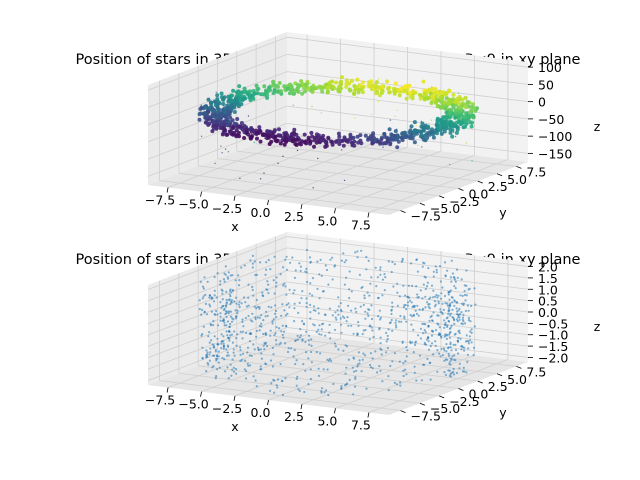  What do you see at coordinates (426, 216) in the screenshot?
I see `y-tick-label: −7.5` at bounding box center [426, 216].